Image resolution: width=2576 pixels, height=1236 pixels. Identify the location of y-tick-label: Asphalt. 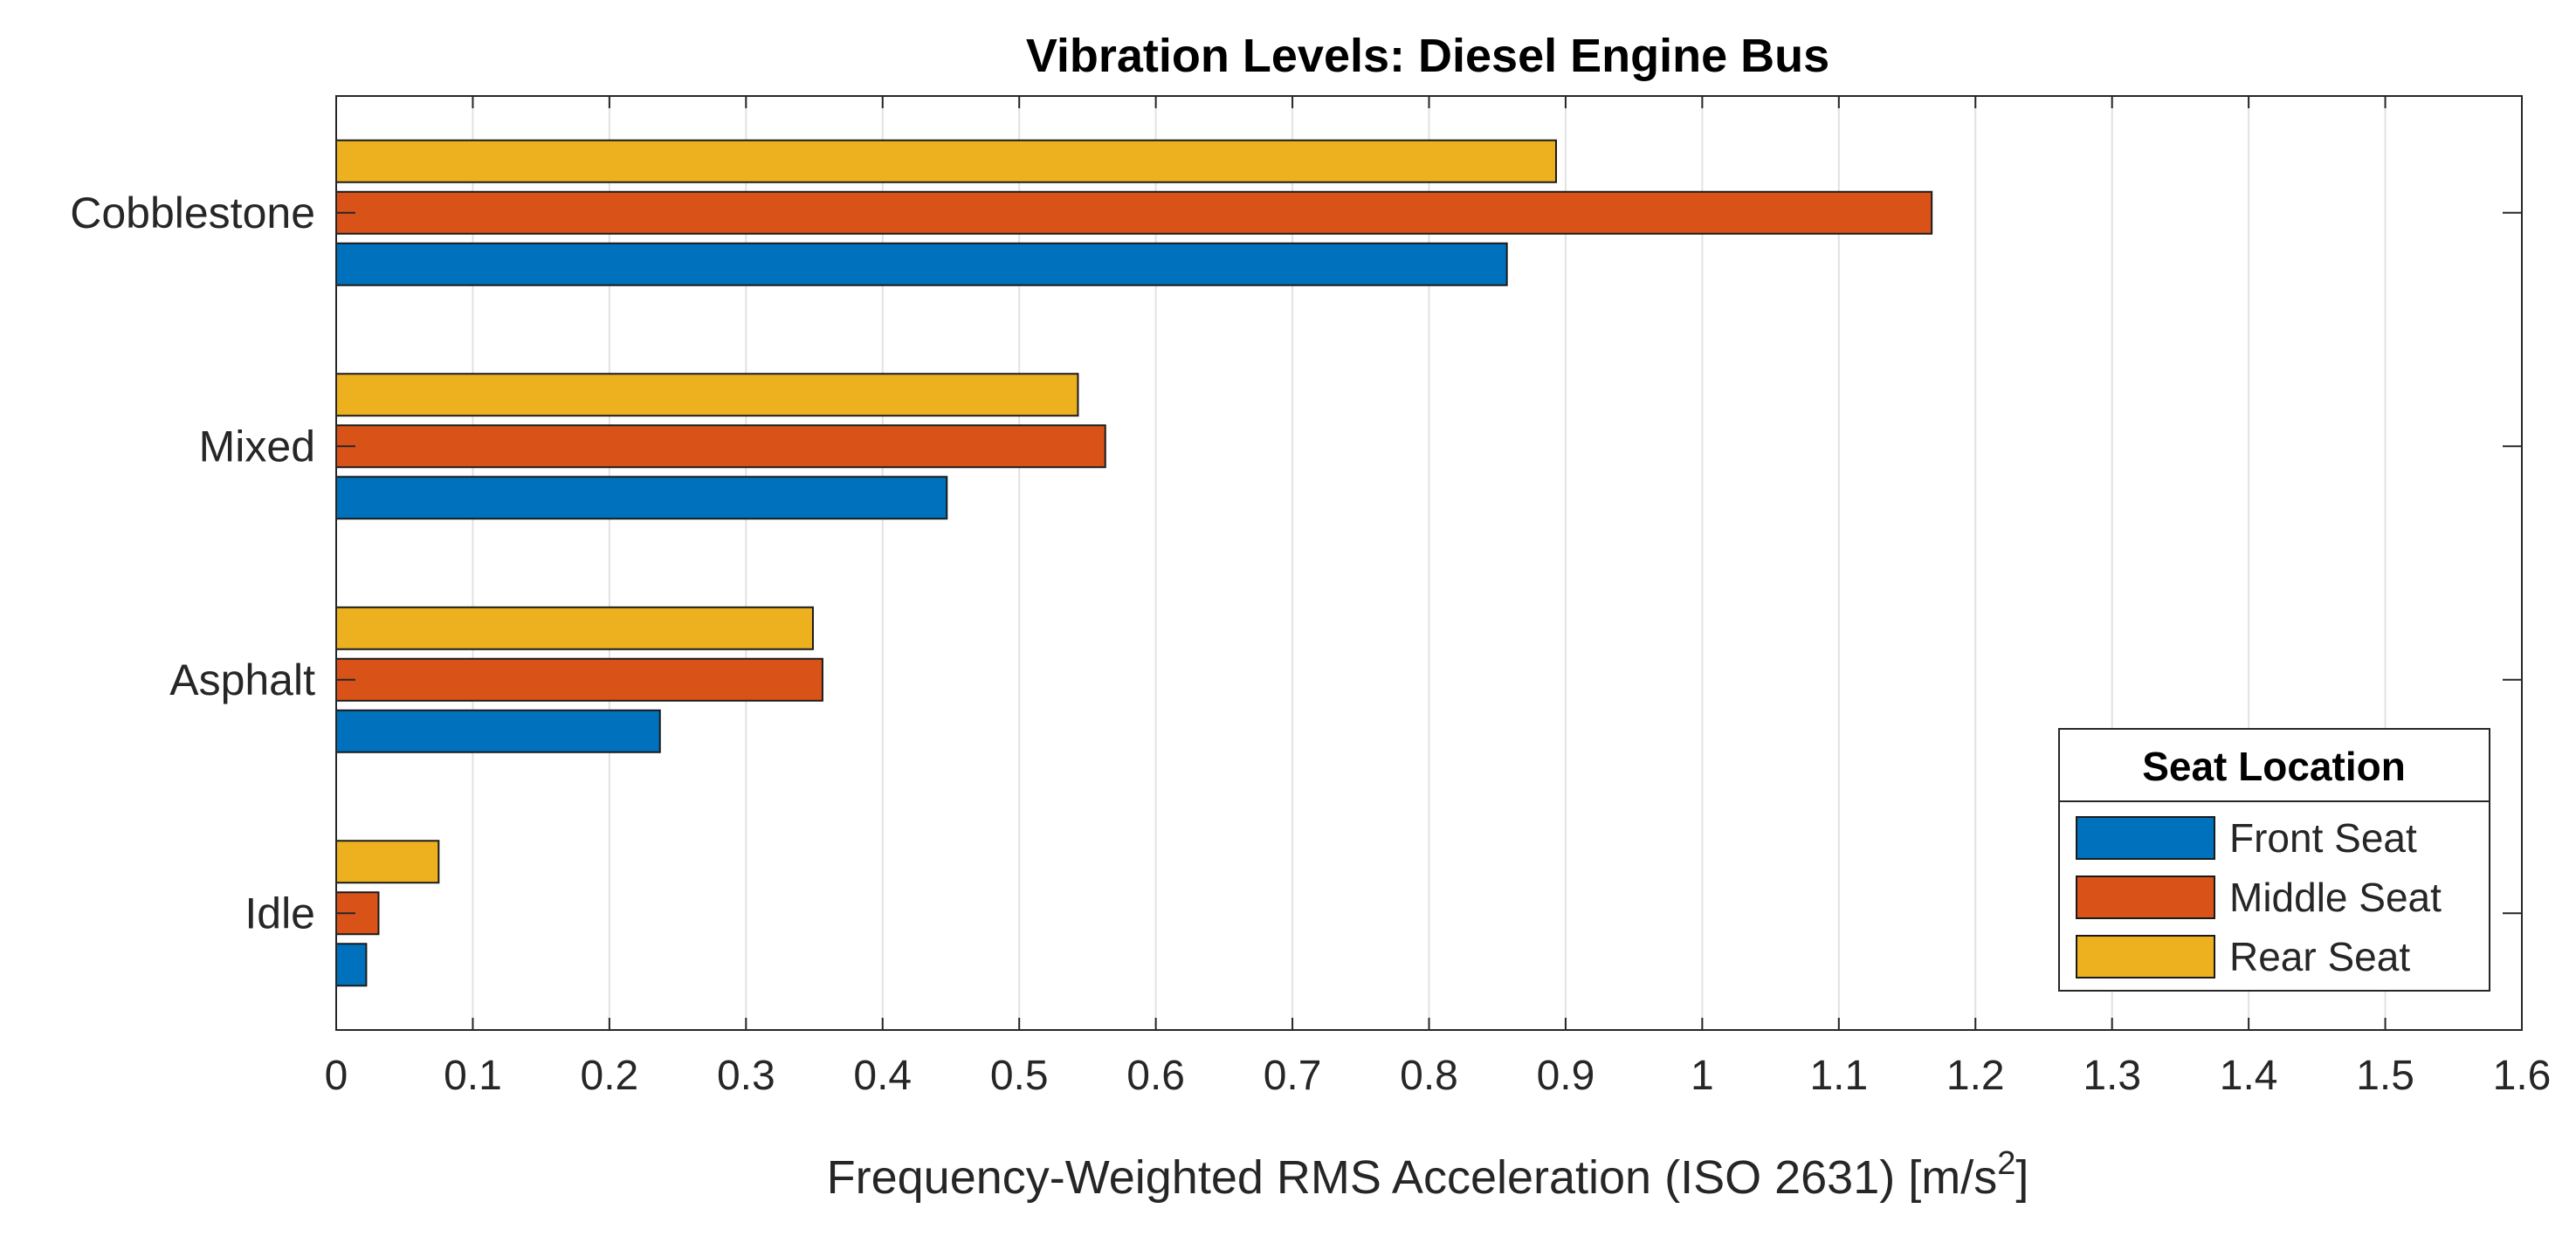
(242, 680).